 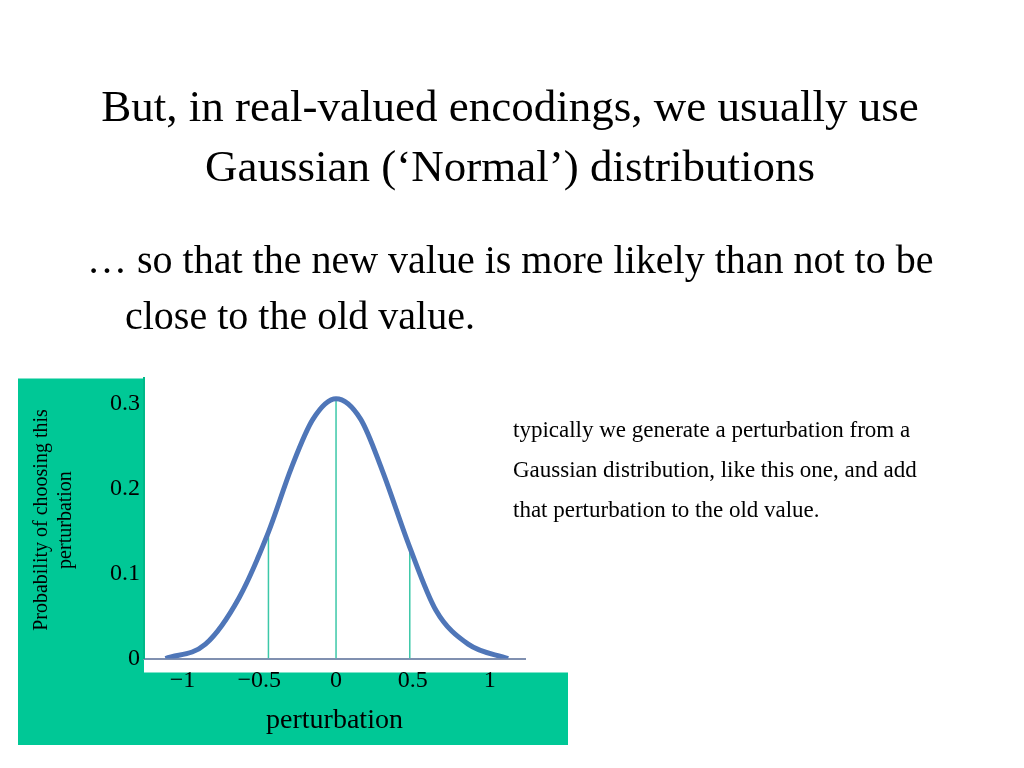 What do you see at coordinates (511, 288) in the screenshot?
I see `chart-subtitle: … so that the new value is more likely than not to be close to the old value.` at bounding box center [511, 288].